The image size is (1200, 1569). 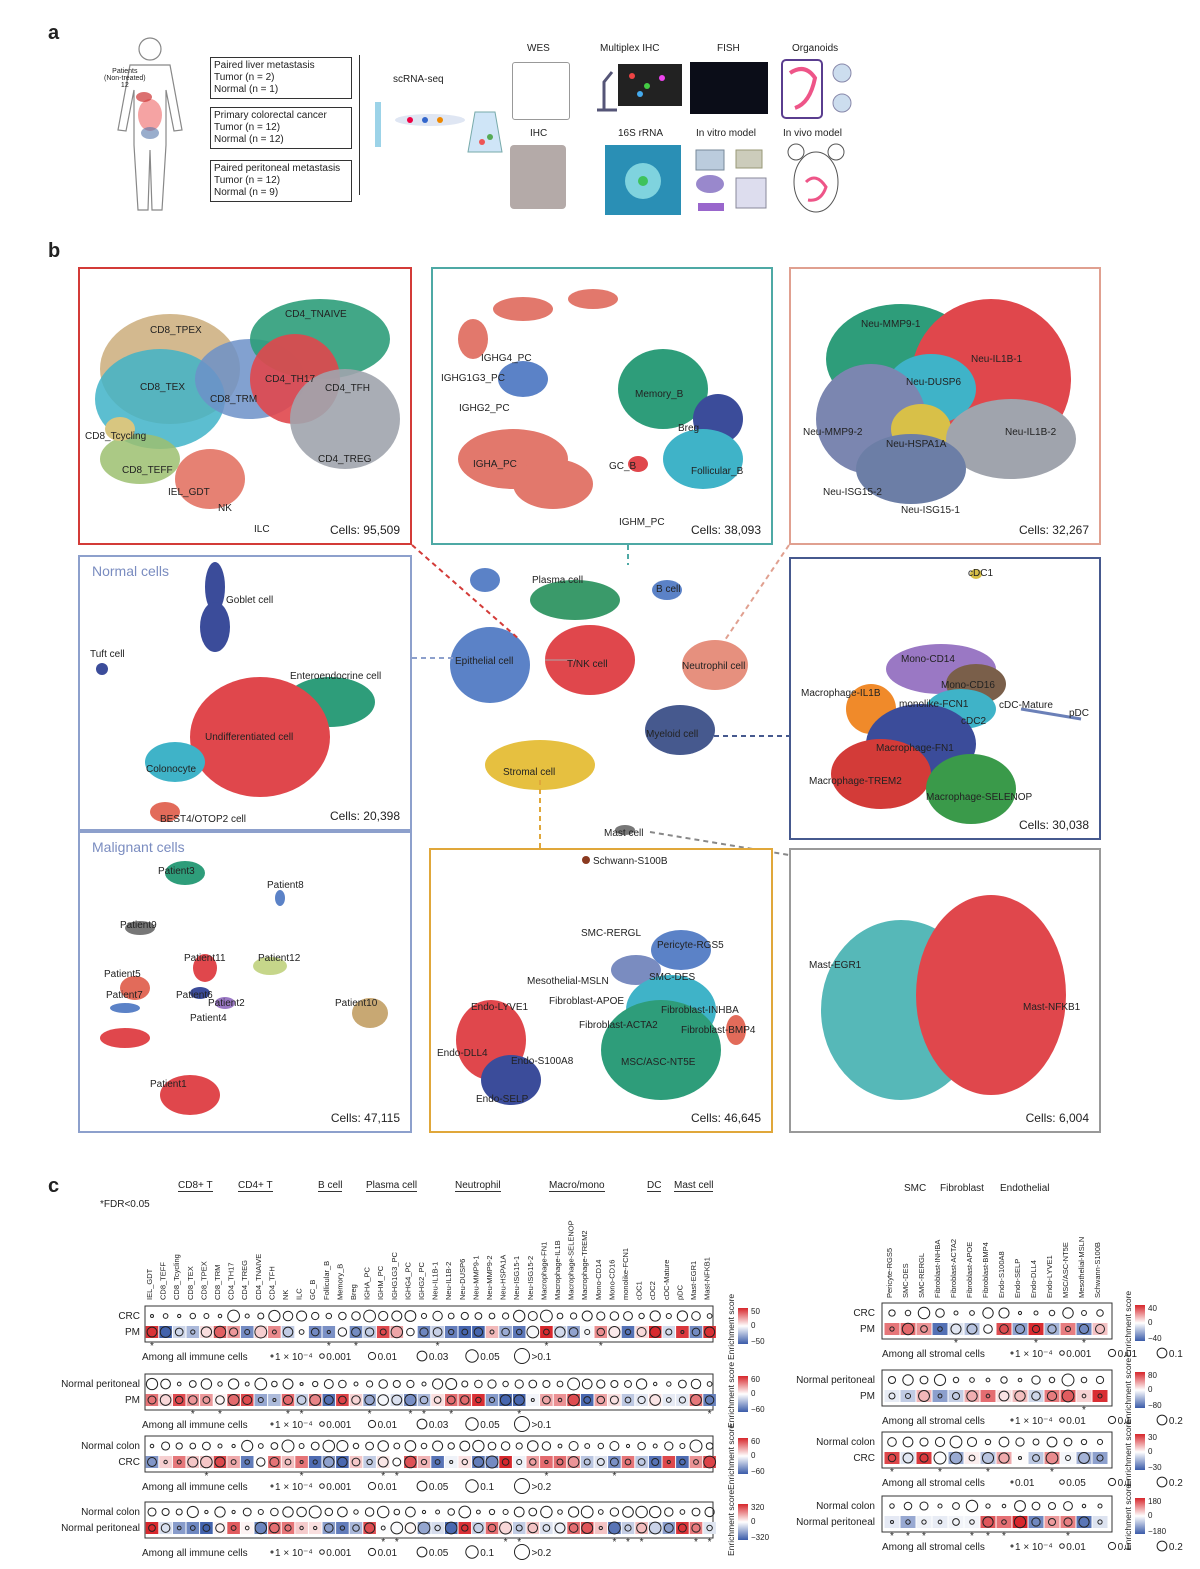 What do you see at coordinates (962, 1188) in the screenshot?
I see `group-header: Fibroblast` at bounding box center [962, 1188].